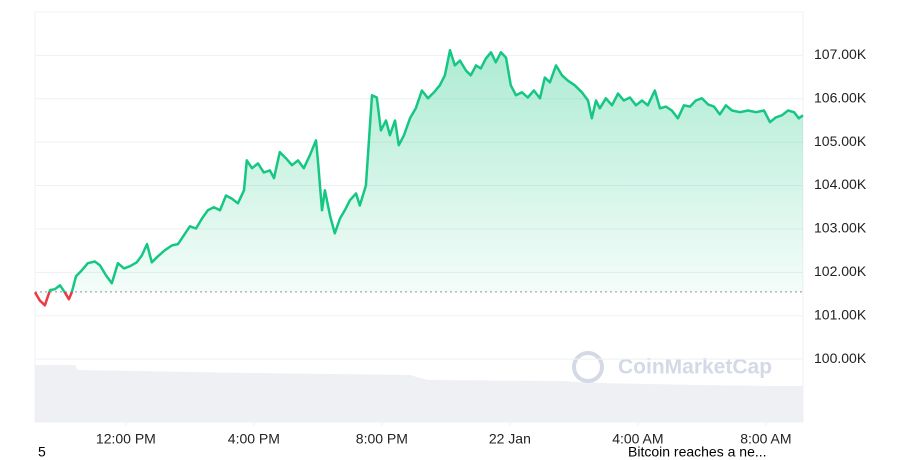 Image resolution: width=900 pixels, height=460 pixels. I want to click on y-tick-label: 102.00K, so click(840, 271).